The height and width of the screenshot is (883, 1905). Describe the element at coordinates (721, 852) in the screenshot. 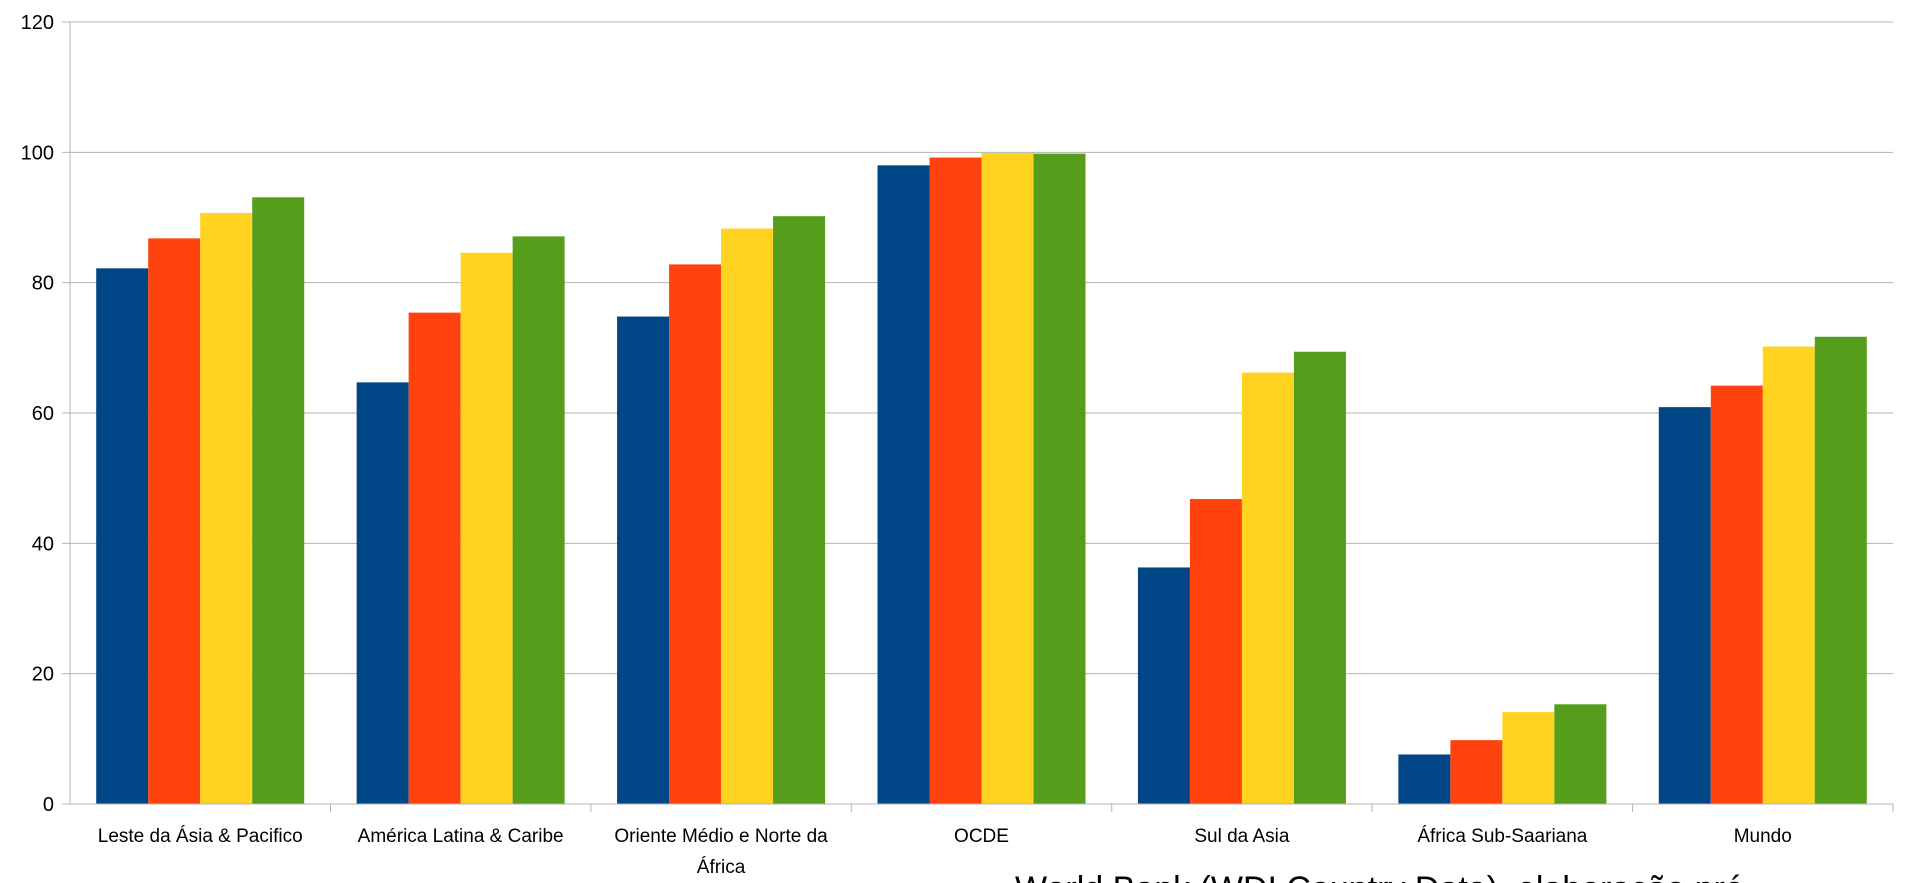

I see `x-tick-label: Oriente Médio e Norte da África` at that location.